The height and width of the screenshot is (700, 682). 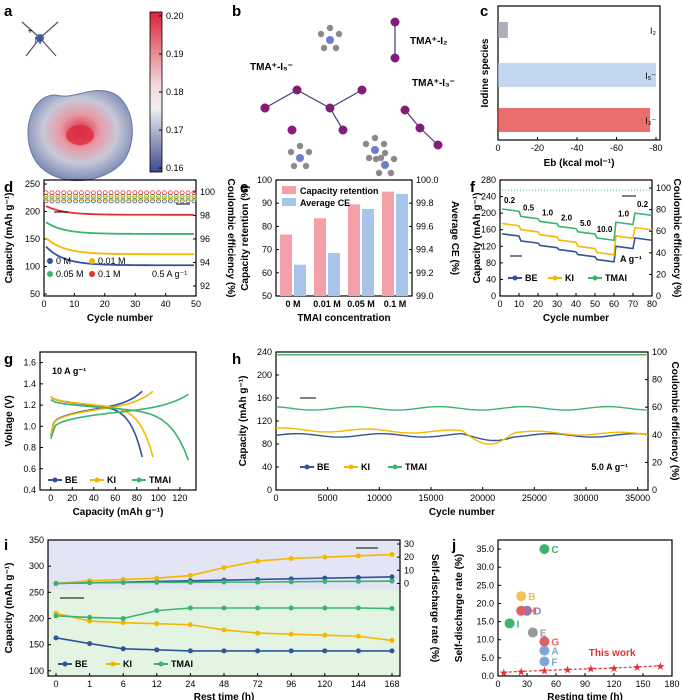 I want to click on panel-e-y2label: Average CE (%), so click(x=454, y=238).